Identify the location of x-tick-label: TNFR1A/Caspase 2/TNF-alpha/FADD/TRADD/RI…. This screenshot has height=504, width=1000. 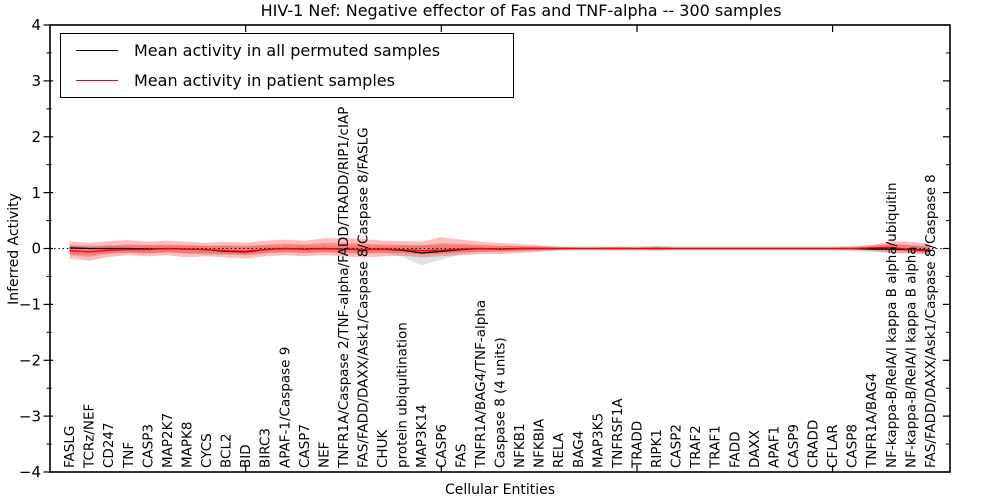
(344, 288).